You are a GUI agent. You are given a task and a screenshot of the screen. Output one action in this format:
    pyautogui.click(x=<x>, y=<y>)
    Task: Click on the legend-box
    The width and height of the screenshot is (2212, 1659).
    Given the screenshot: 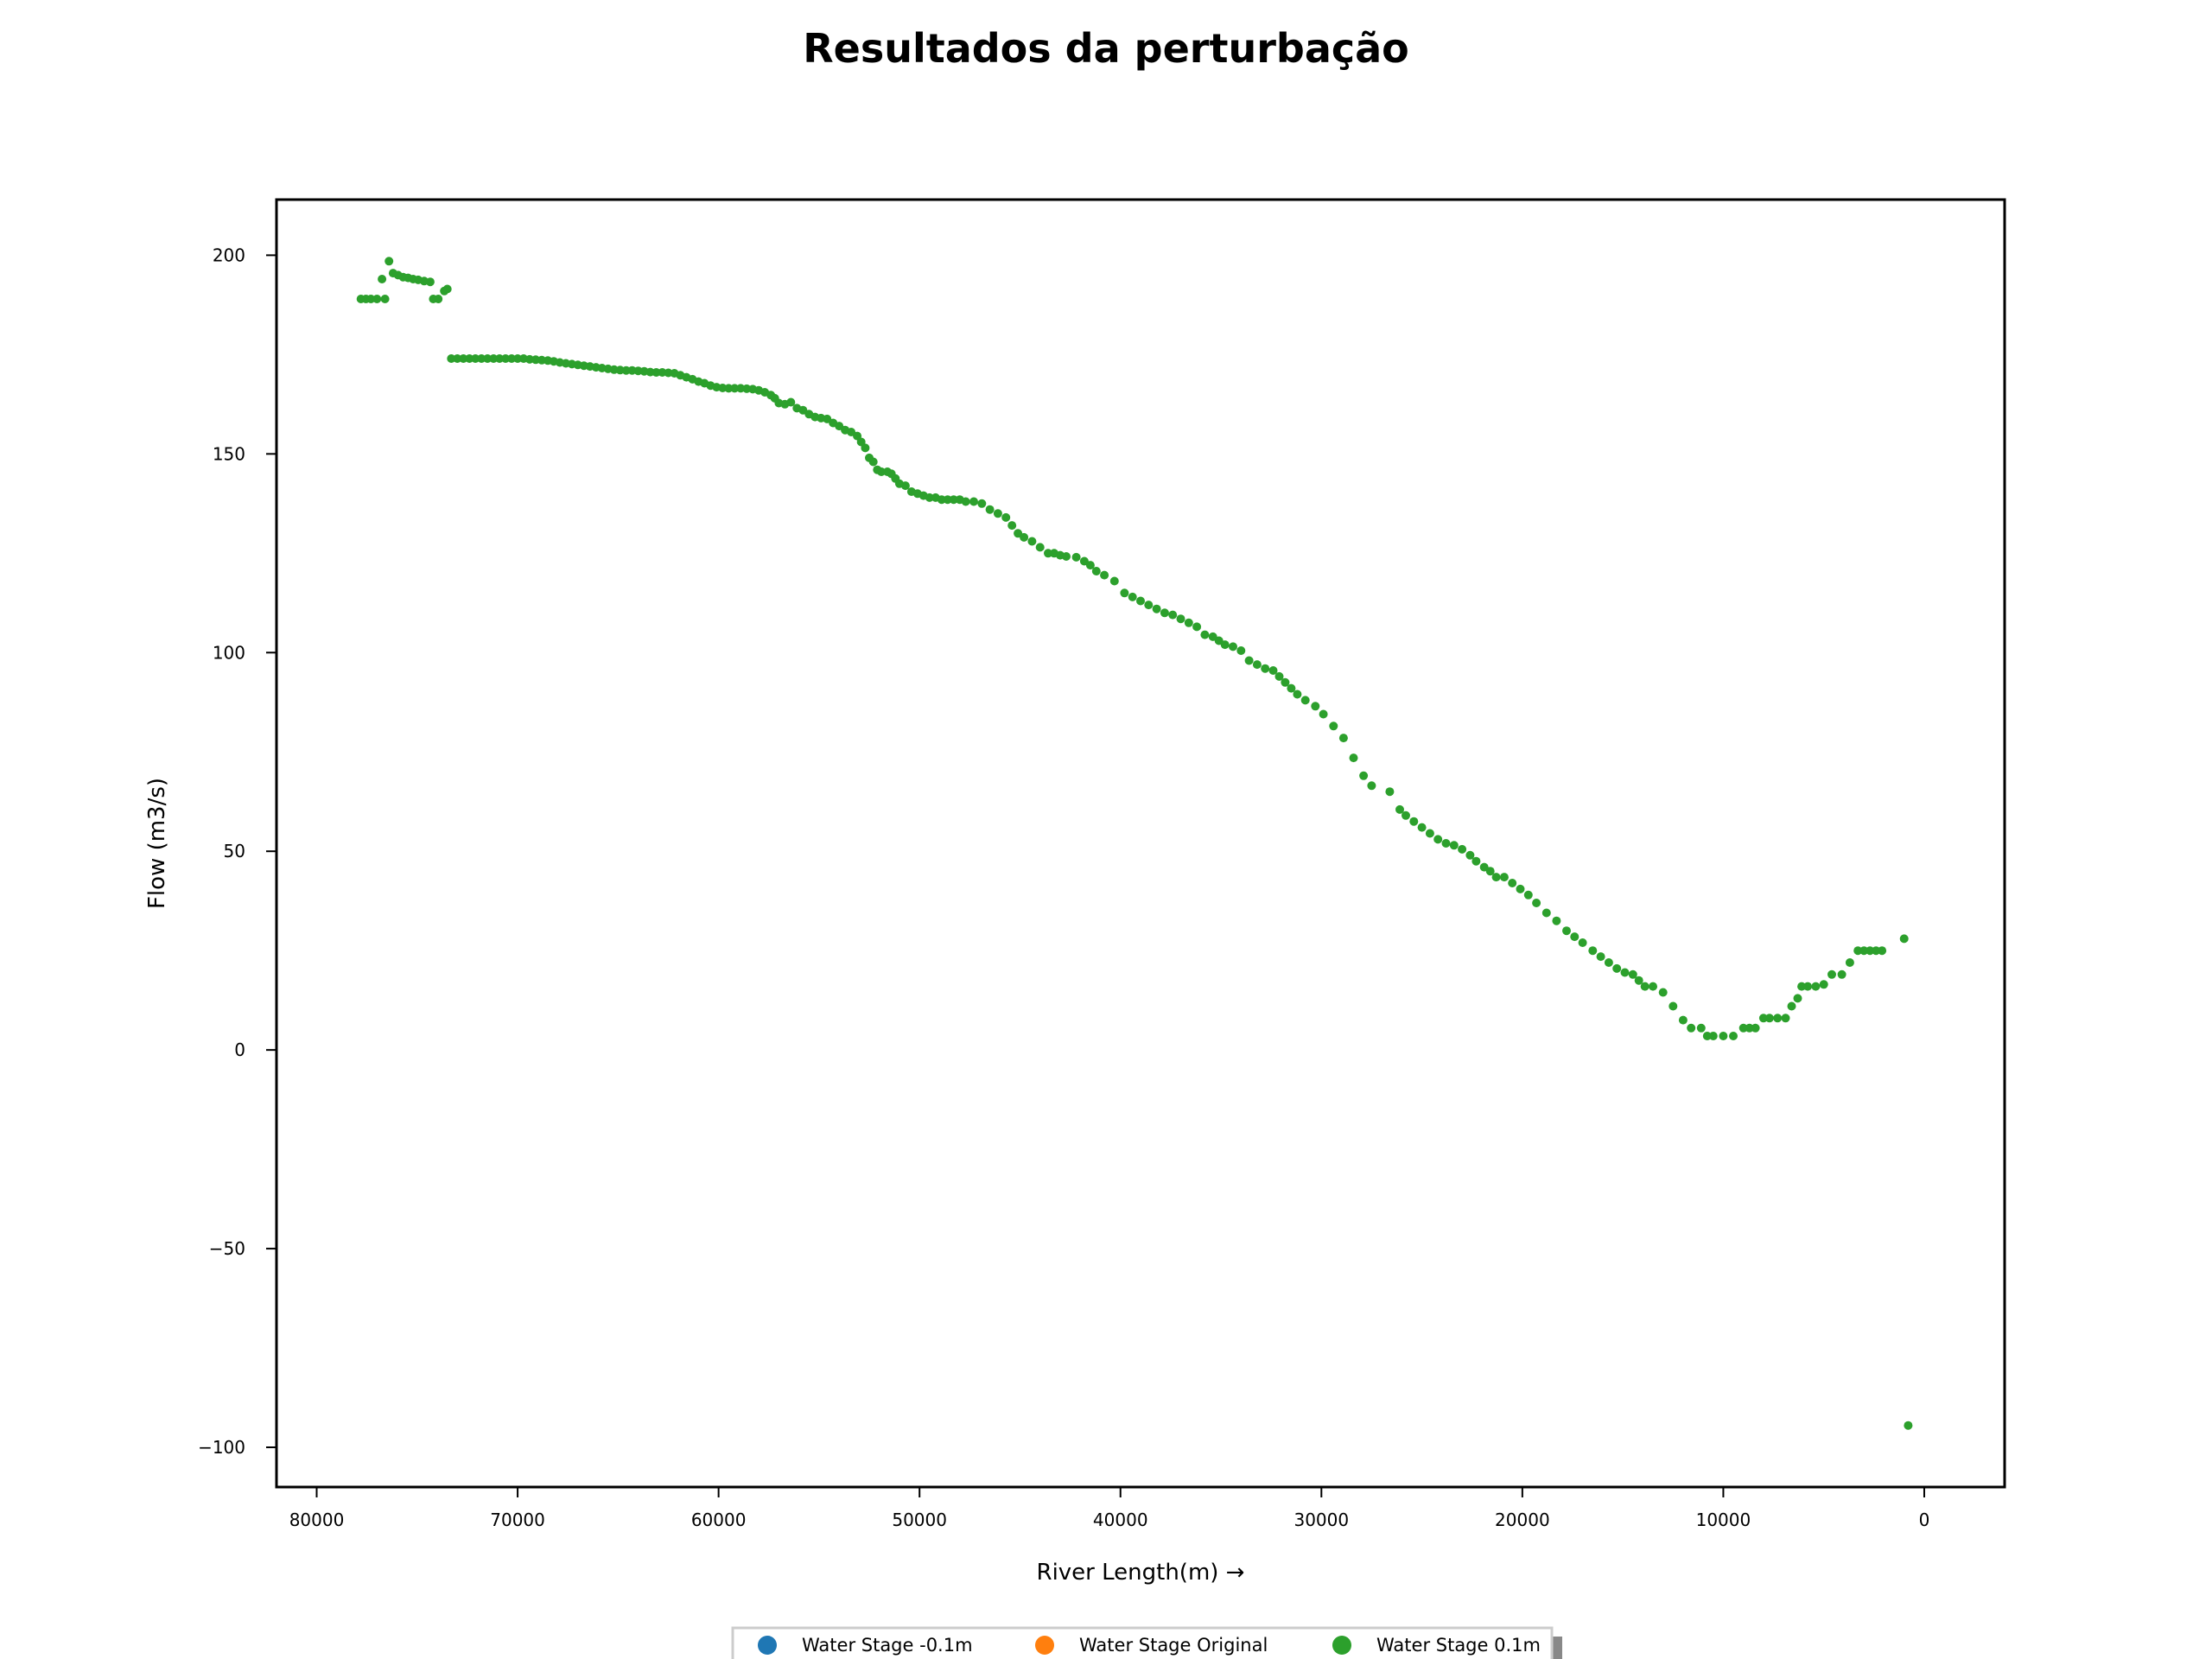 What is the action you would take?
    pyautogui.click(x=1142, y=1642)
    